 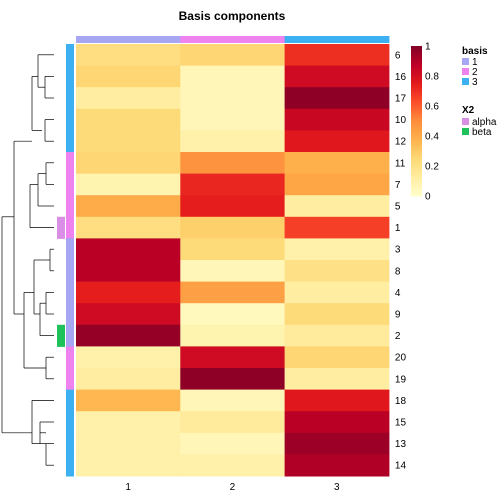 What do you see at coordinates (398, 250) in the screenshot?
I see `row-label-3: 3` at bounding box center [398, 250].